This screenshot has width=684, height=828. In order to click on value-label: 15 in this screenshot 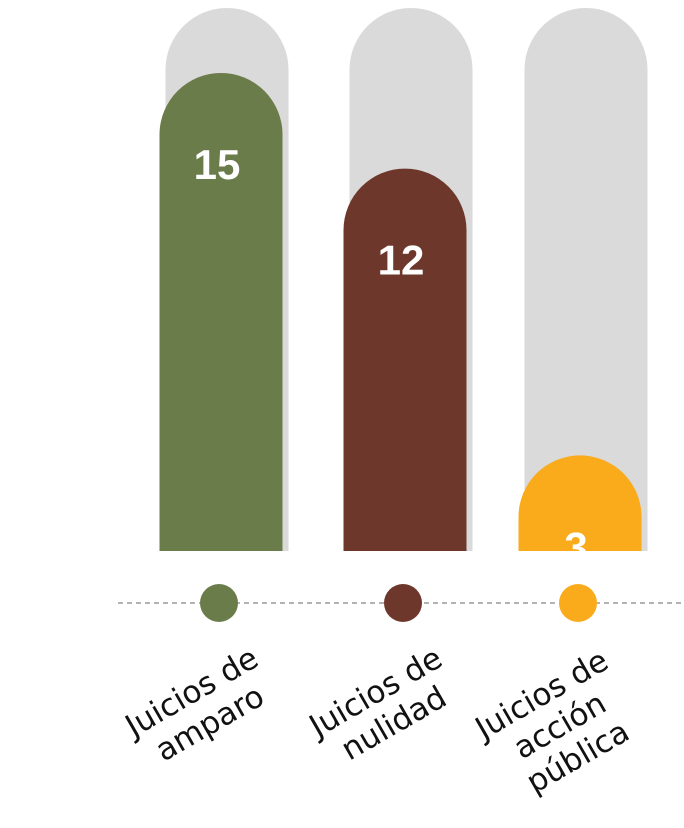, I will do `click(217, 164)`.